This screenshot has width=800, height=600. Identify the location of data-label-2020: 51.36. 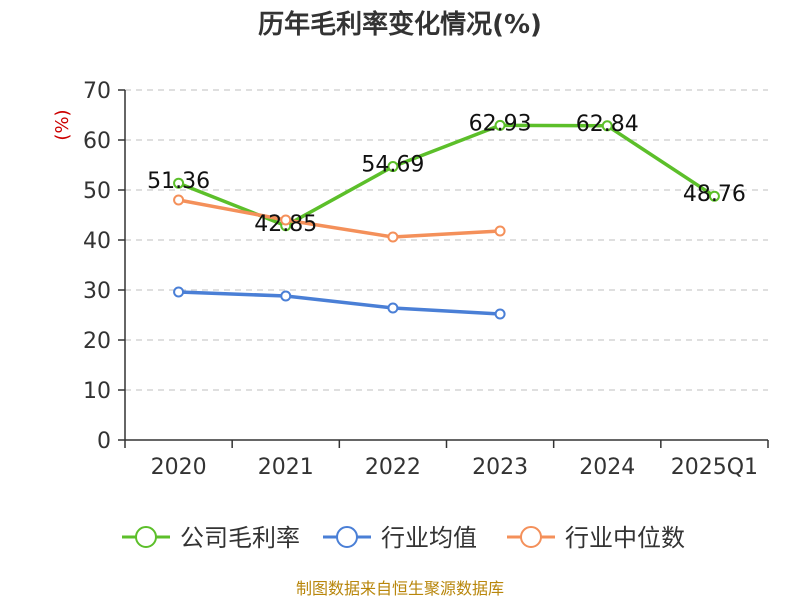
(178, 181).